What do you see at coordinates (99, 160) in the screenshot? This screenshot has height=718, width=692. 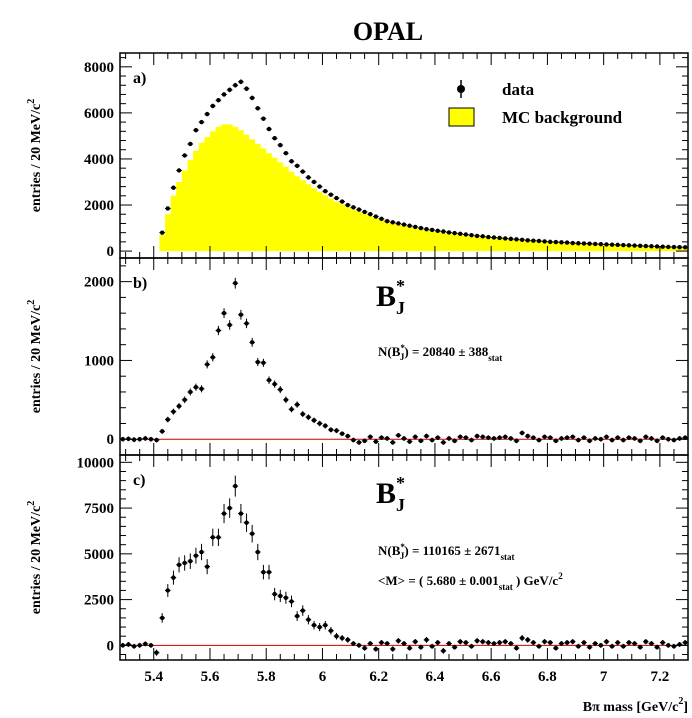 I see `y-tick-label: 4000` at bounding box center [99, 160].